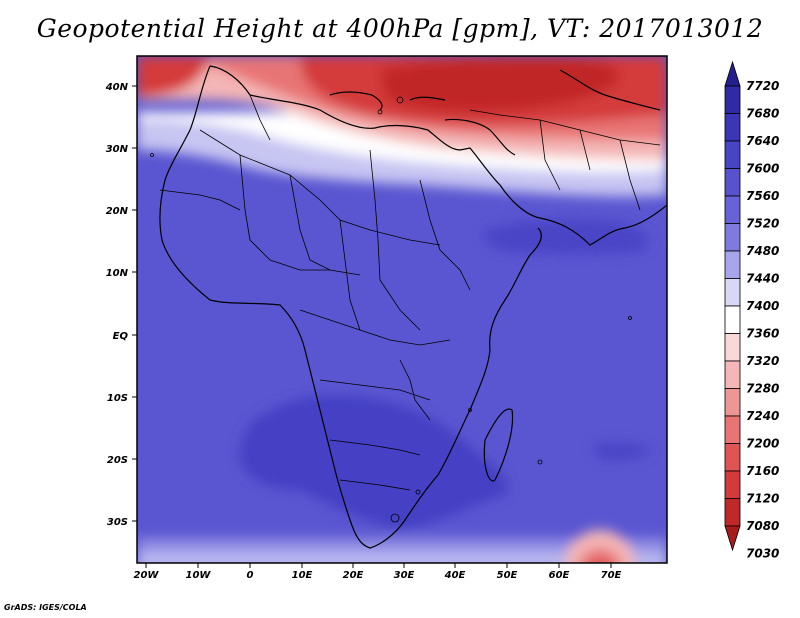 The width and height of the screenshot is (800, 618). I want to click on colorbar-level-label: 7200, so click(762, 444).